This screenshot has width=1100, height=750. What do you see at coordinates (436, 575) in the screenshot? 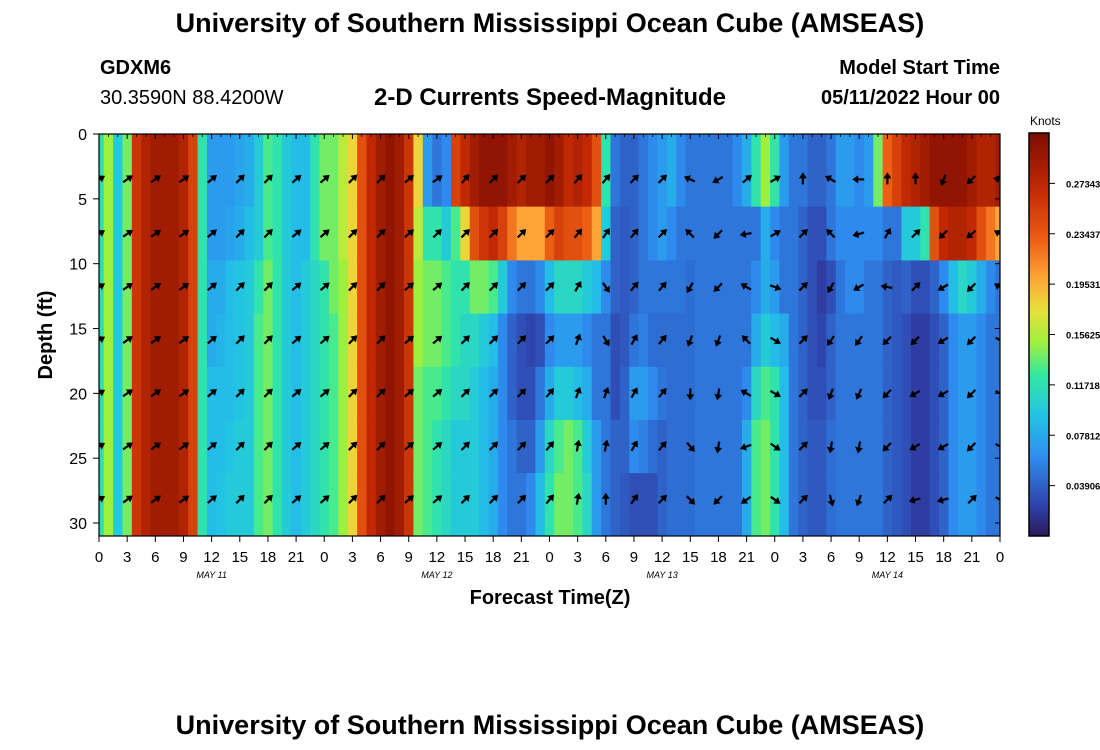
I see `date-label: MAY 12` at bounding box center [436, 575].